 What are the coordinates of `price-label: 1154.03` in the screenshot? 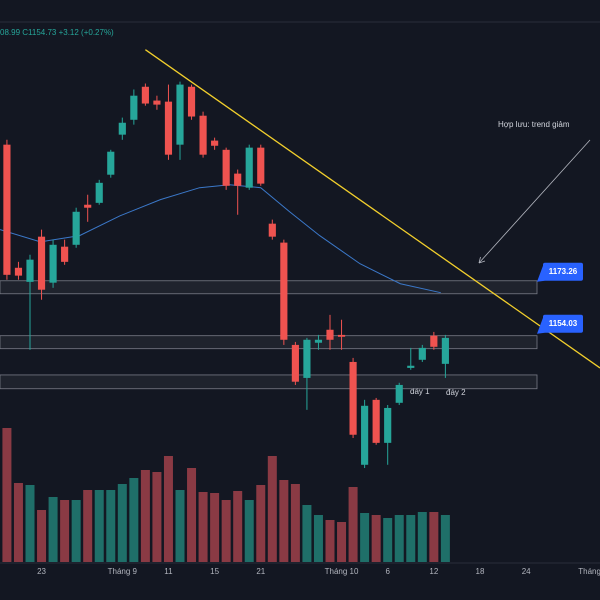 It's located at (563, 323).